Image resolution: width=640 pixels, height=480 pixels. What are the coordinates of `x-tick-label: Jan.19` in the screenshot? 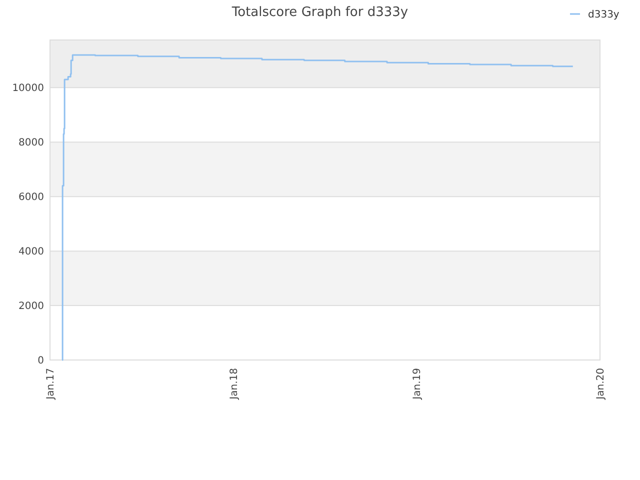 It's located at (418, 384).